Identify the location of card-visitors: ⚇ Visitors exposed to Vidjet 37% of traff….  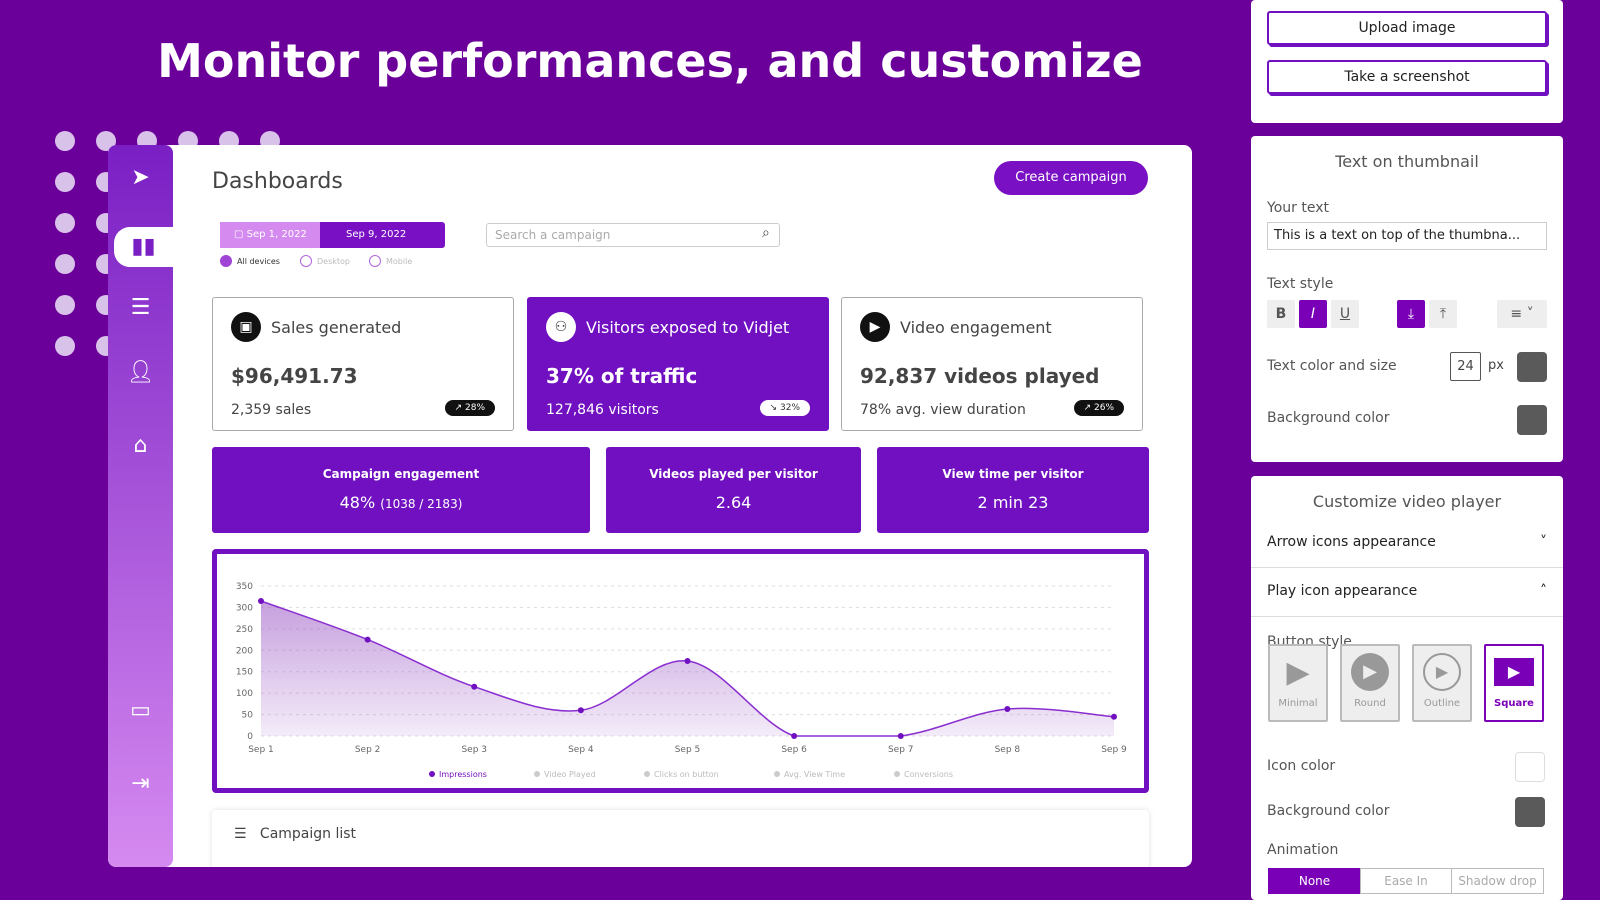
(678, 364).